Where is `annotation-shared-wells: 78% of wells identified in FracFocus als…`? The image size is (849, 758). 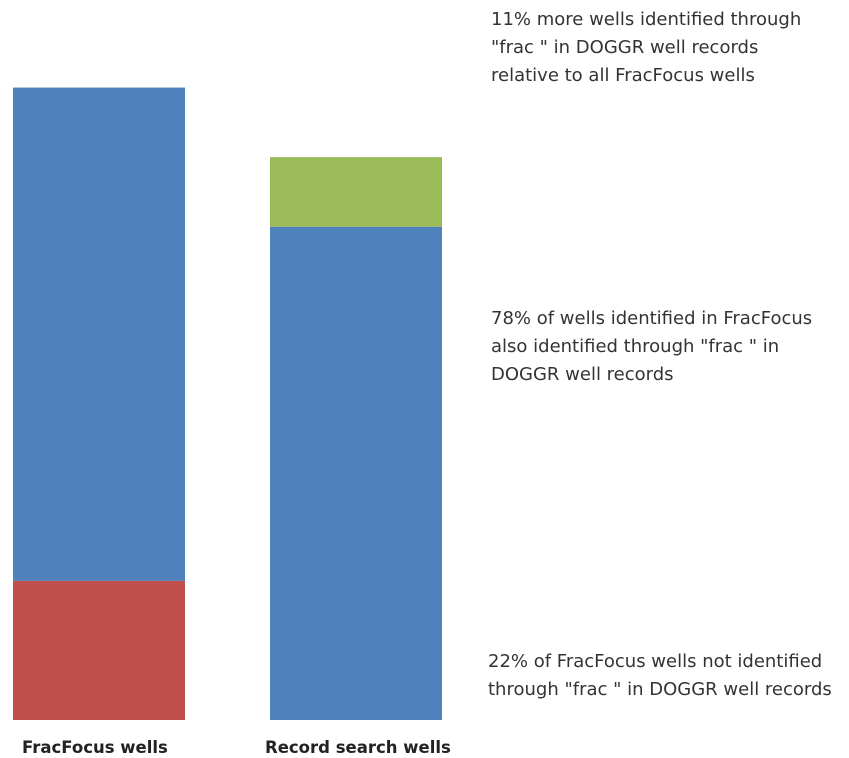 annotation-shared-wells: 78% of wells identified in FracFocus als… is located at coordinates (651, 347).